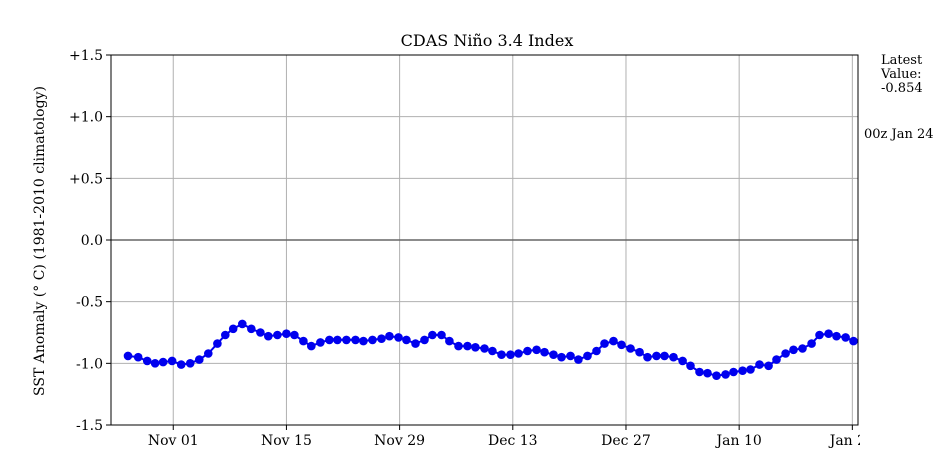 The height and width of the screenshot is (454, 950). Describe the element at coordinates (89, 426) in the screenshot. I see `y-tick-label: -1.5` at that location.